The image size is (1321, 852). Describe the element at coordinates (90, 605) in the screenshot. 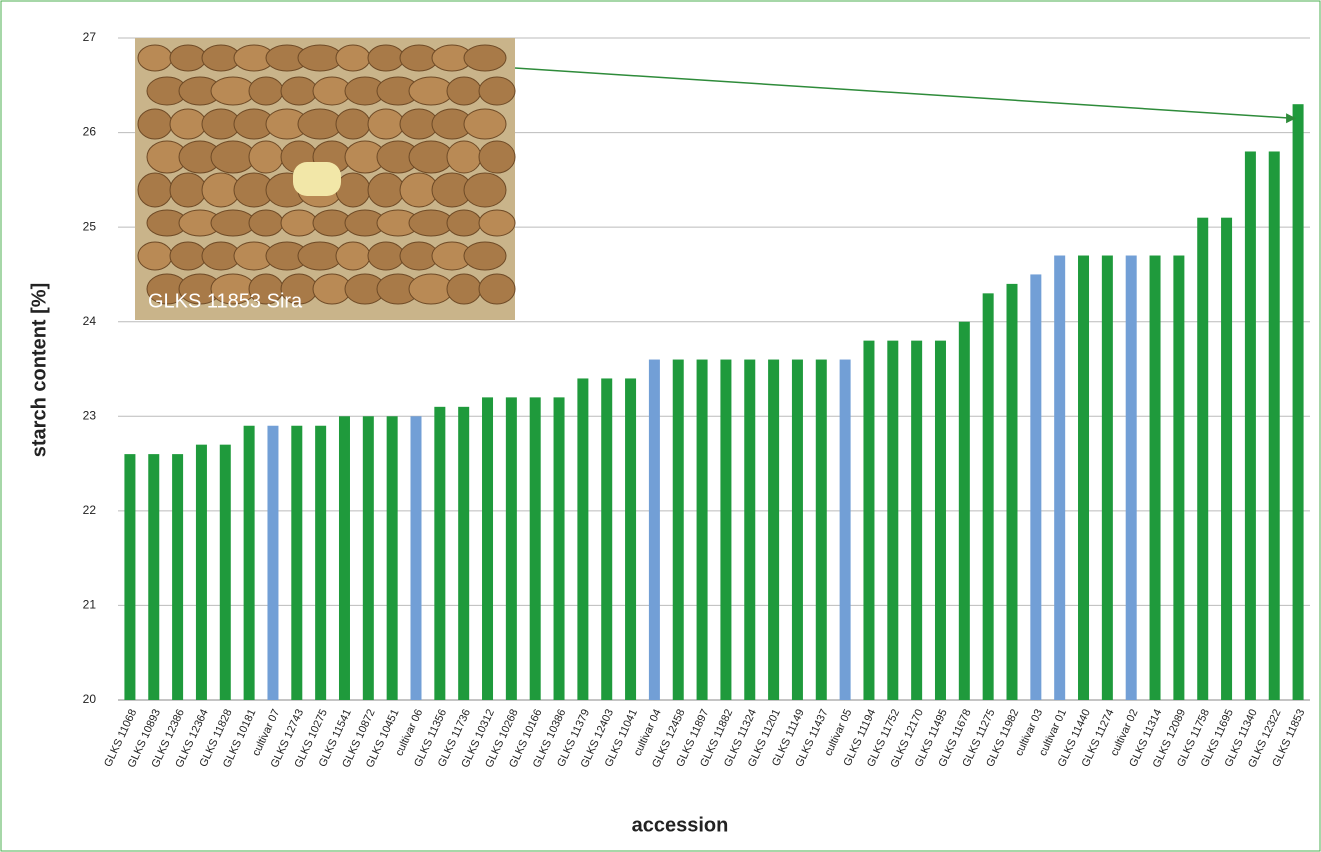

I see `y-tick-label: 21` at that location.